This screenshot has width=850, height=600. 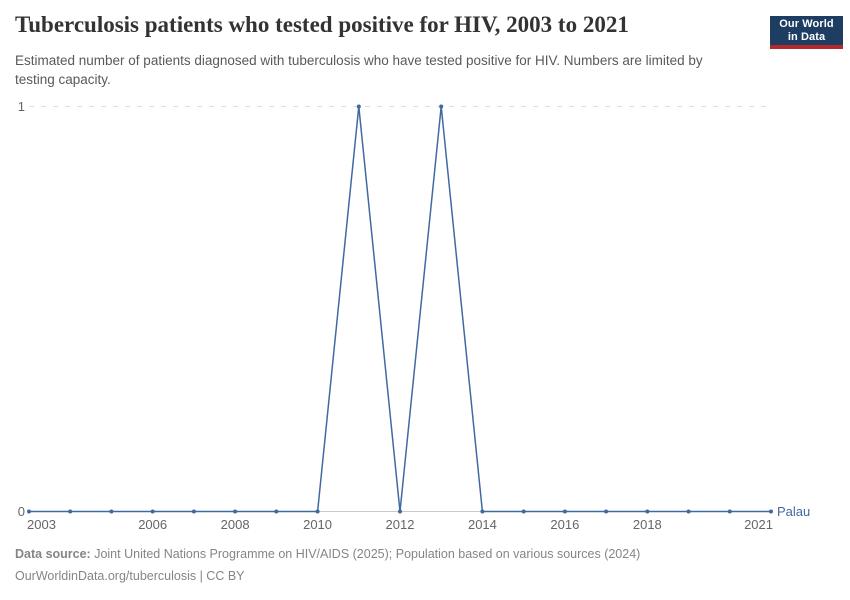 I want to click on x-tick-label: 2012, so click(x=400, y=524).